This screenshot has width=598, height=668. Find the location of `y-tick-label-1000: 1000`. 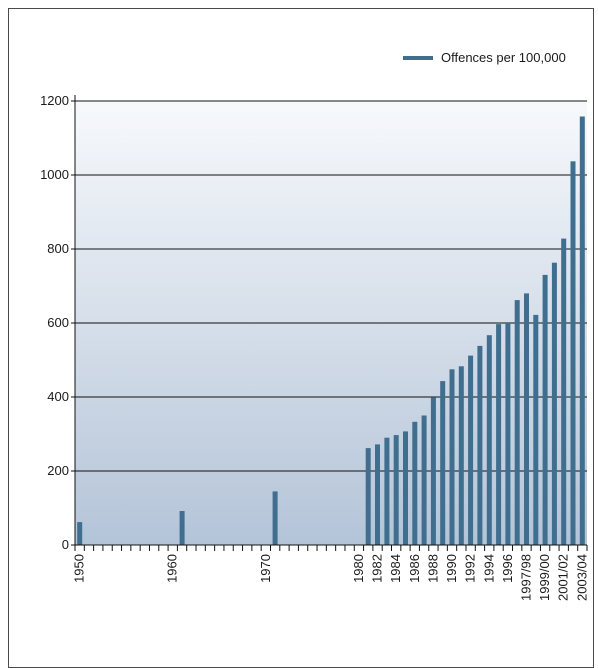

y-tick-label-1000: 1000 is located at coordinates (54, 174).